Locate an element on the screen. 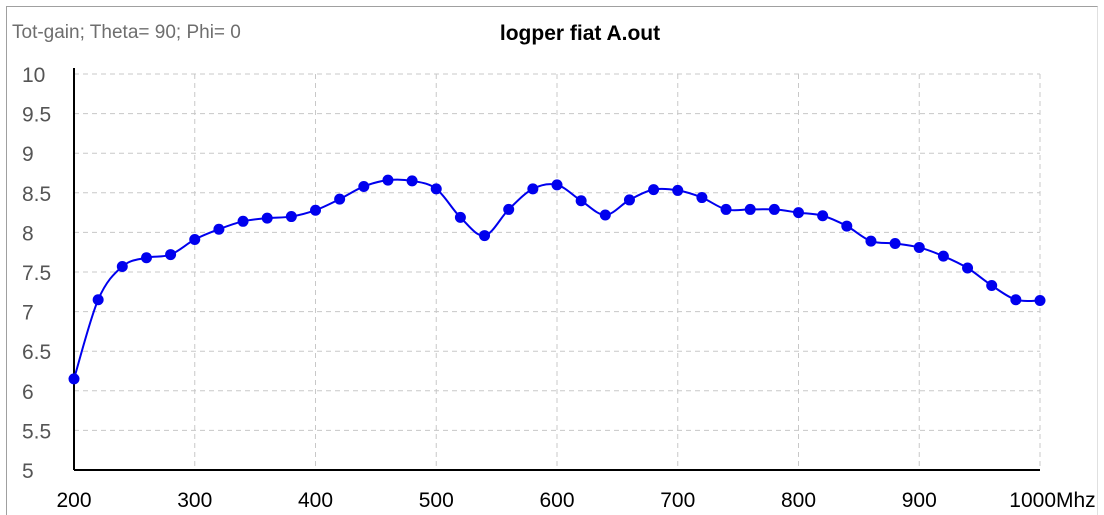  x-tick-label: 700 is located at coordinates (677, 500).